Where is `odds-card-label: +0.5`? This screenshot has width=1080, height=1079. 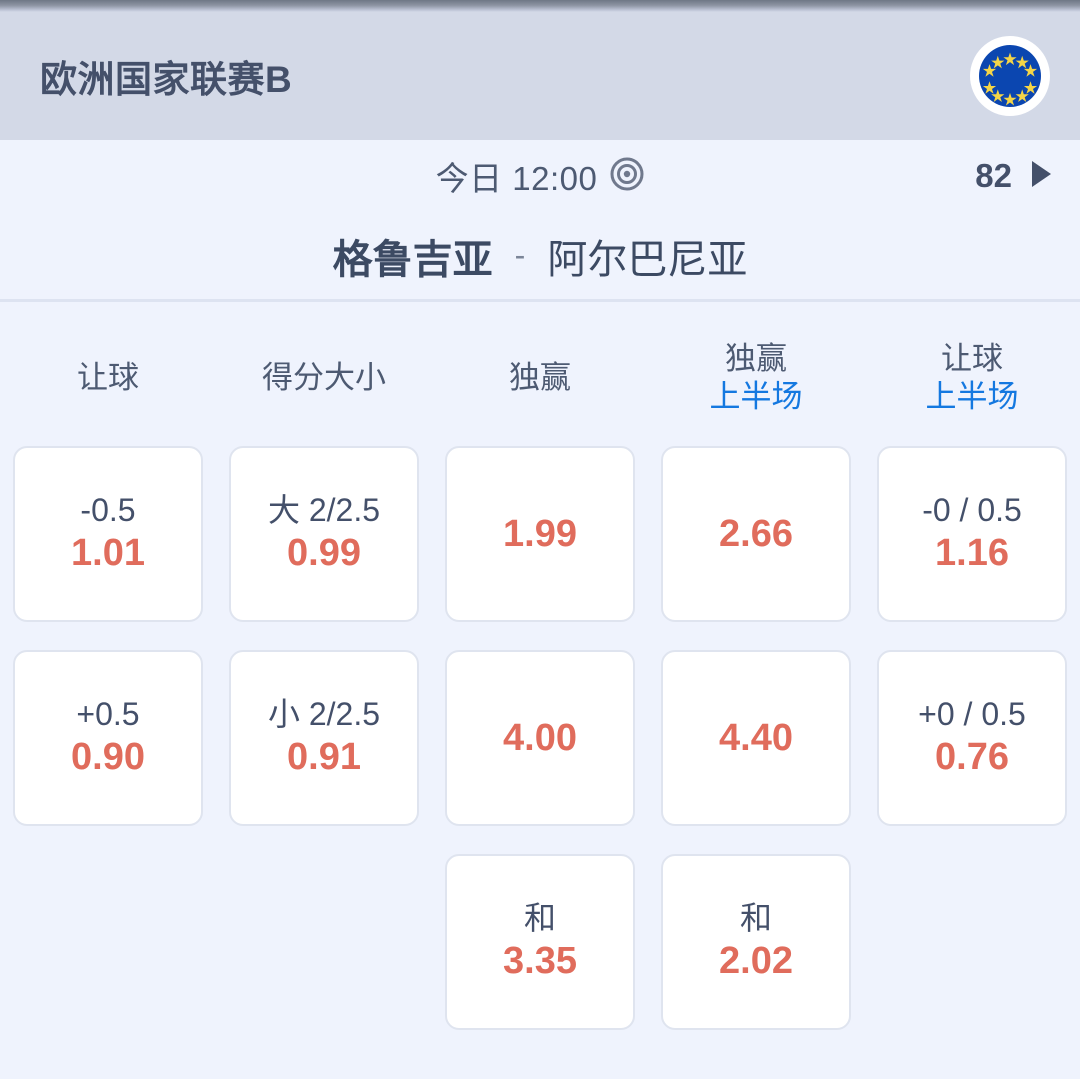
odds-card-label: +0.5 is located at coordinates (108, 713).